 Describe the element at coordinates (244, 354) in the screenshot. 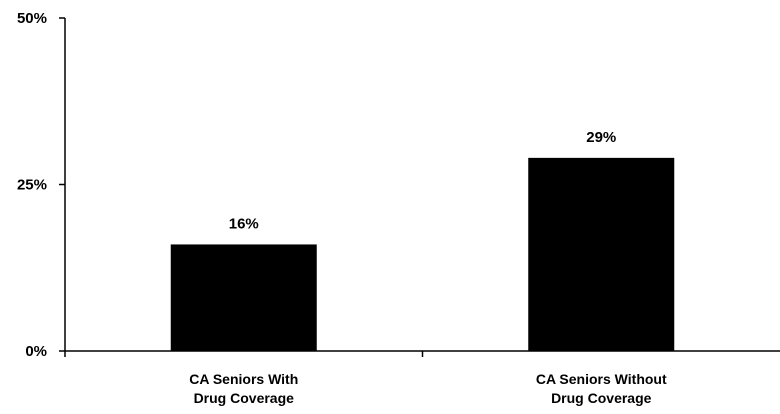

I see `x-axis-ticks` at that location.